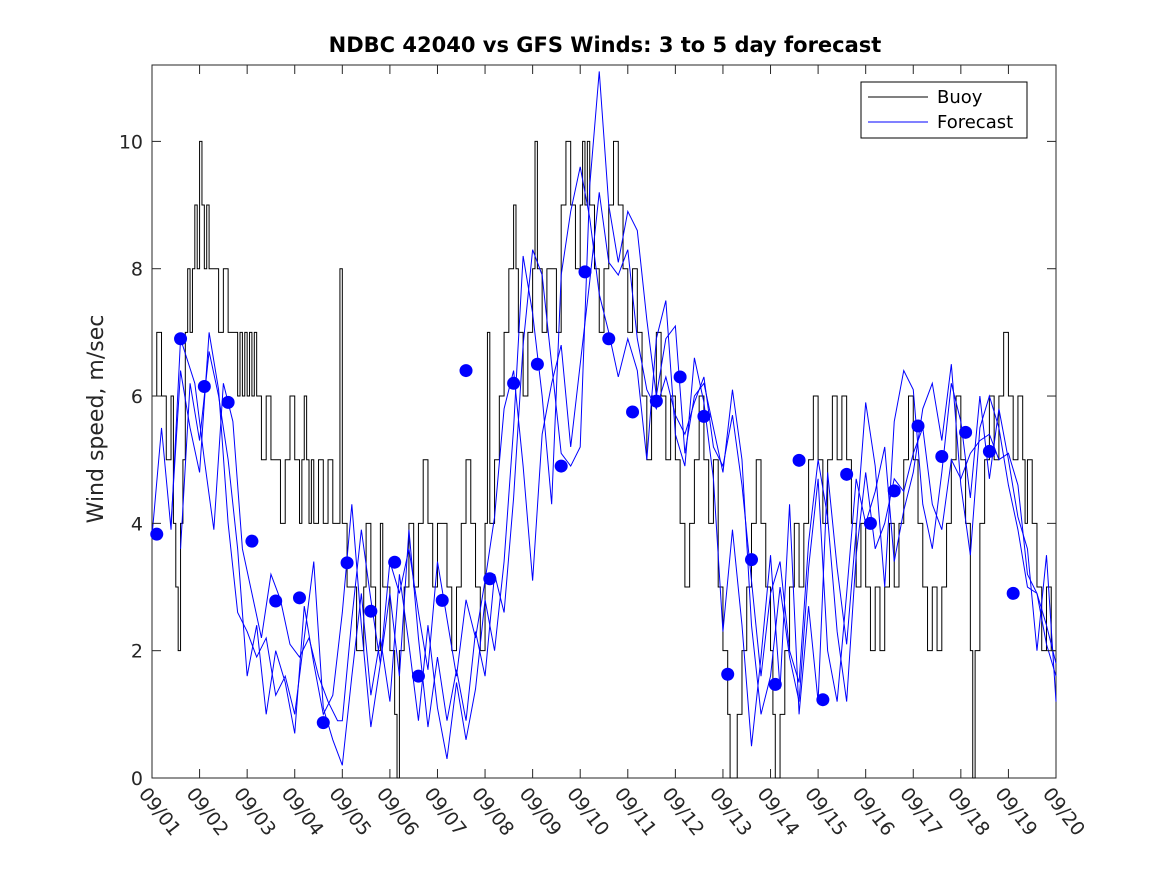 This screenshot has width=1167, height=875. Describe the element at coordinates (137, 779) in the screenshot. I see `y-tick-label: 0` at that location.